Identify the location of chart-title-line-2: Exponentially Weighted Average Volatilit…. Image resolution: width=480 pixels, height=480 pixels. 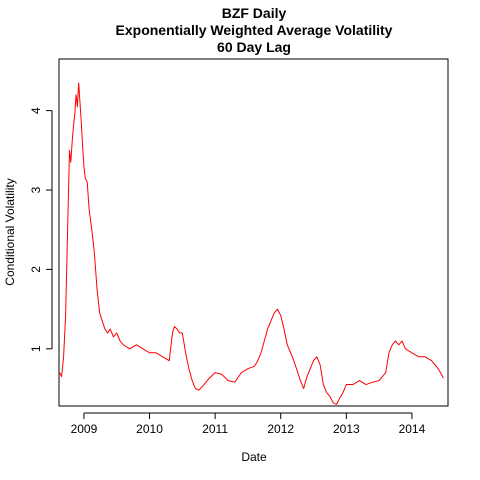
(254, 30).